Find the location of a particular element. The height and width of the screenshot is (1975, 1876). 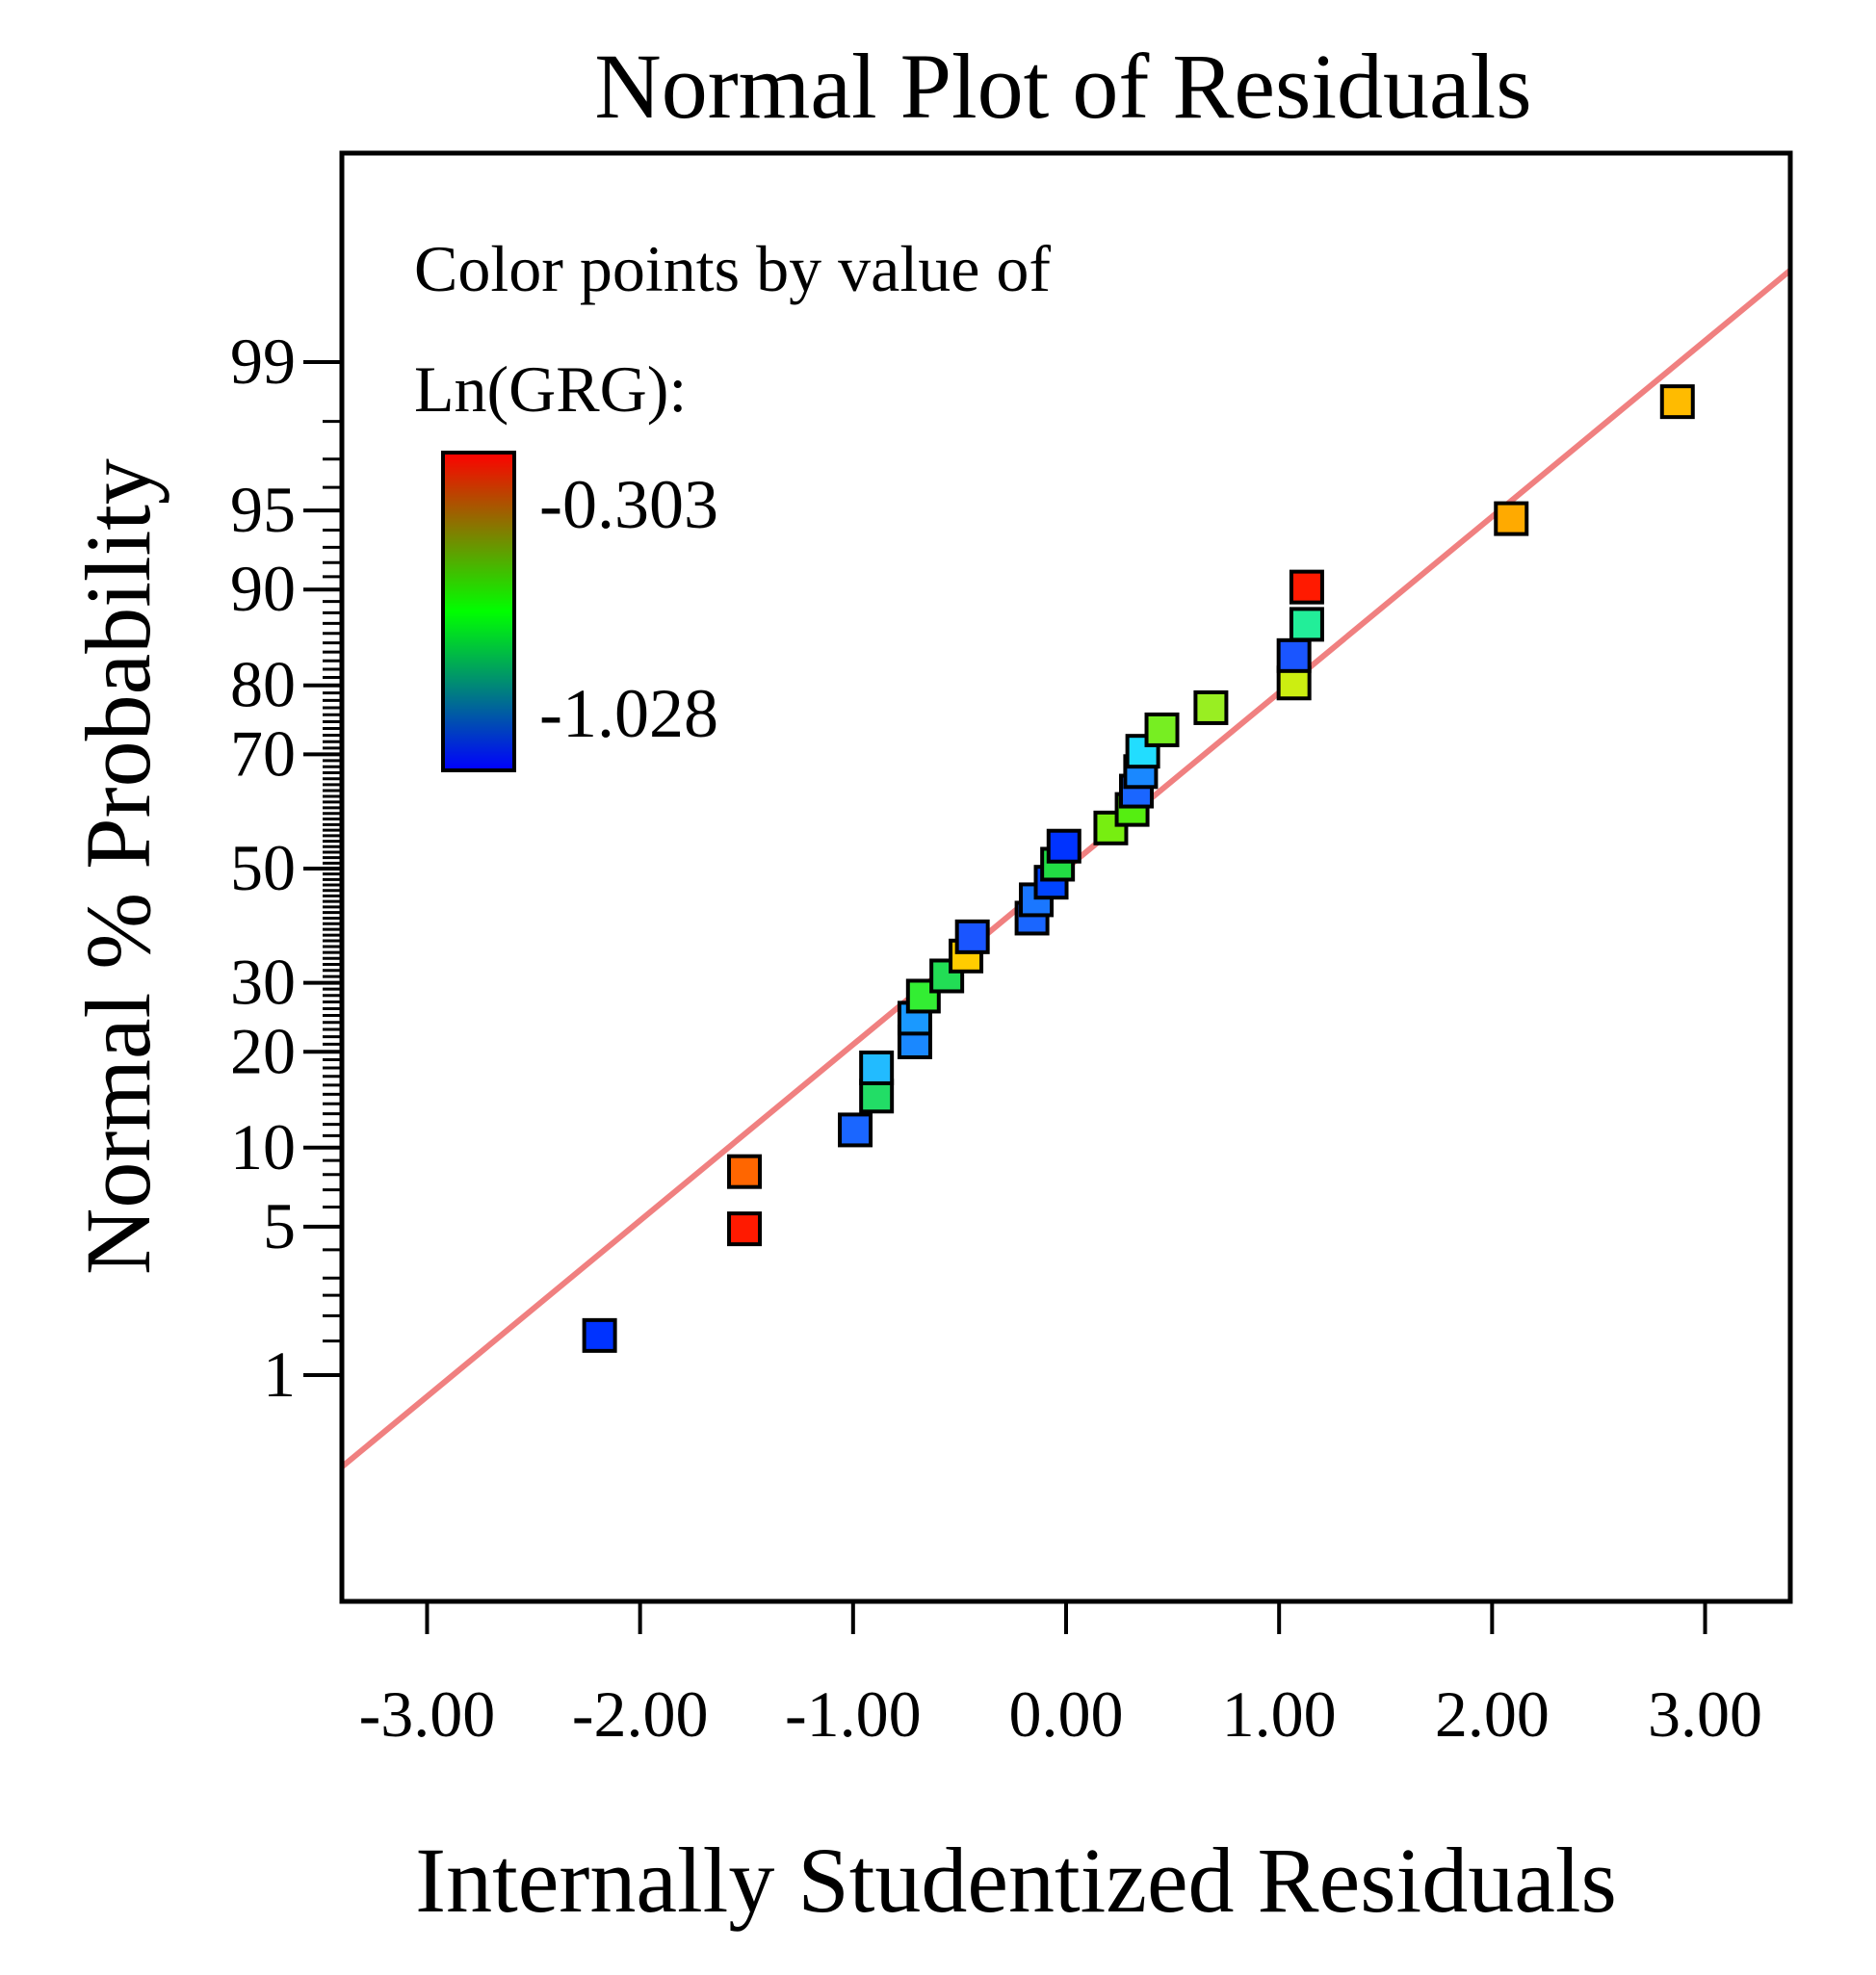

x-tick-label: -2.00 is located at coordinates (640, 1714).